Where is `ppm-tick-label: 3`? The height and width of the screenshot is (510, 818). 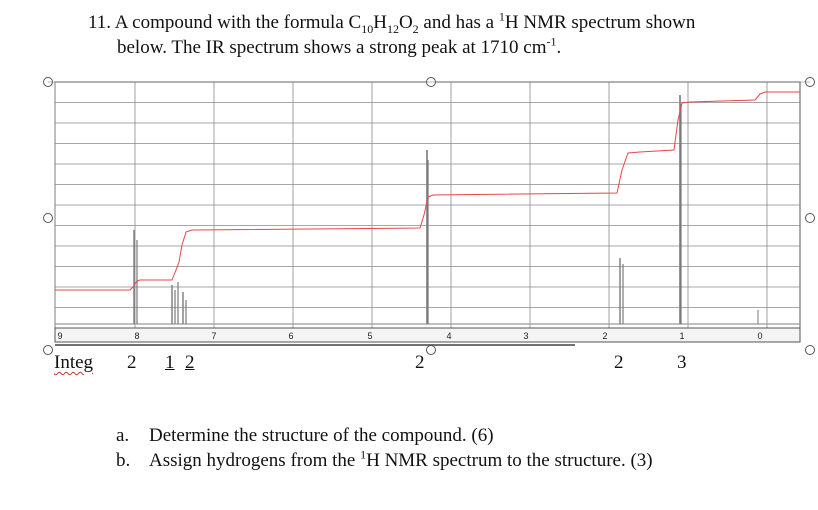 ppm-tick-label: 3 is located at coordinates (525, 336).